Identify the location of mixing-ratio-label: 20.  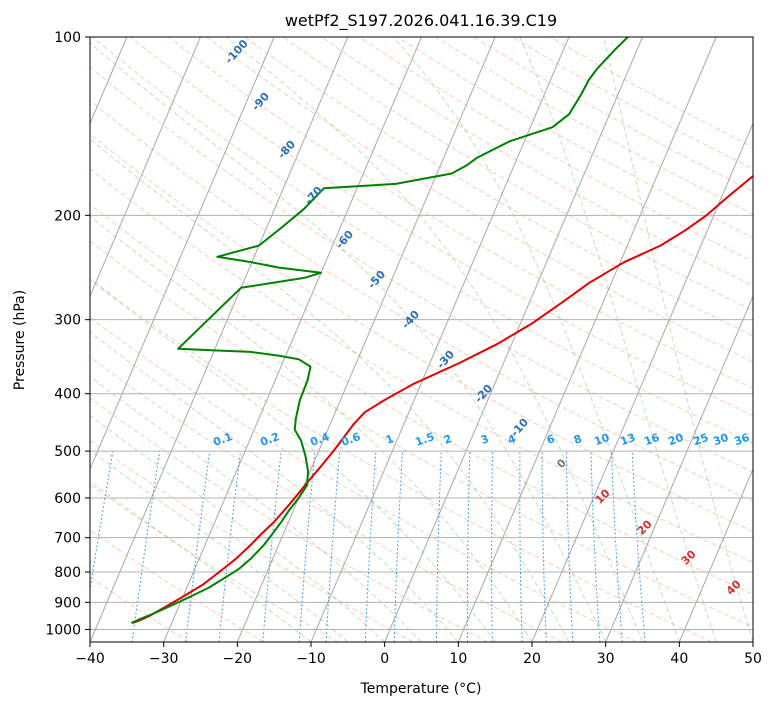
(675, 440).